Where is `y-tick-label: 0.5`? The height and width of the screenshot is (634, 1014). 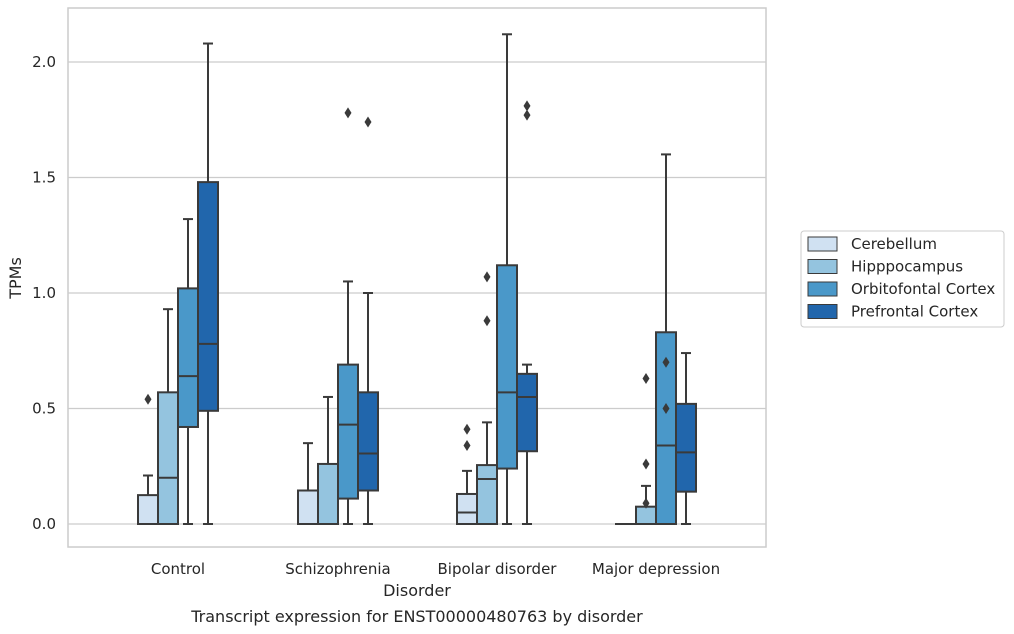 y-tick-label: 0.5 is located at coordinates (44, 409).